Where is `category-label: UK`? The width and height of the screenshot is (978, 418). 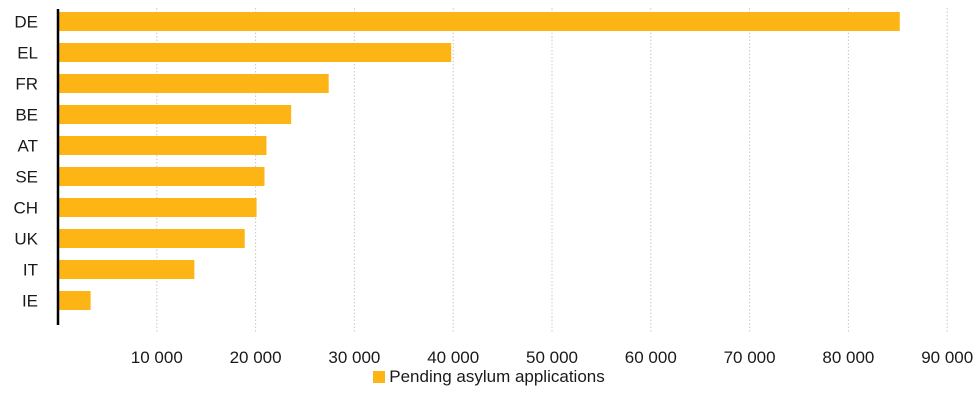 category-label: UK is located at coordinates (26, 239).